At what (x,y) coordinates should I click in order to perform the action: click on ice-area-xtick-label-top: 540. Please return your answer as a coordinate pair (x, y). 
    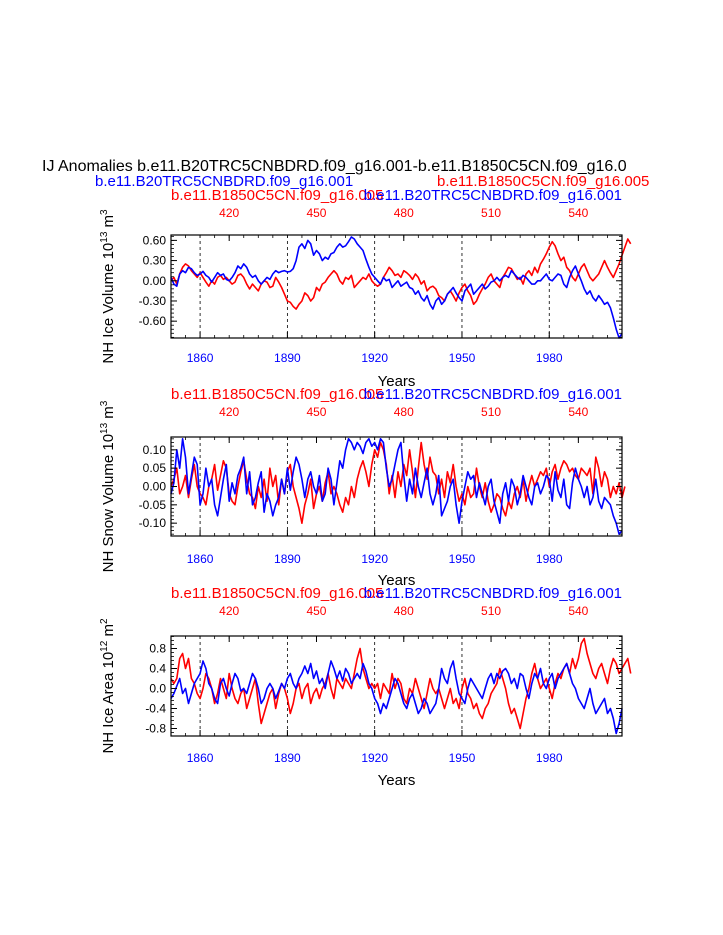
    Looking at the image, I should click on (578, 611).